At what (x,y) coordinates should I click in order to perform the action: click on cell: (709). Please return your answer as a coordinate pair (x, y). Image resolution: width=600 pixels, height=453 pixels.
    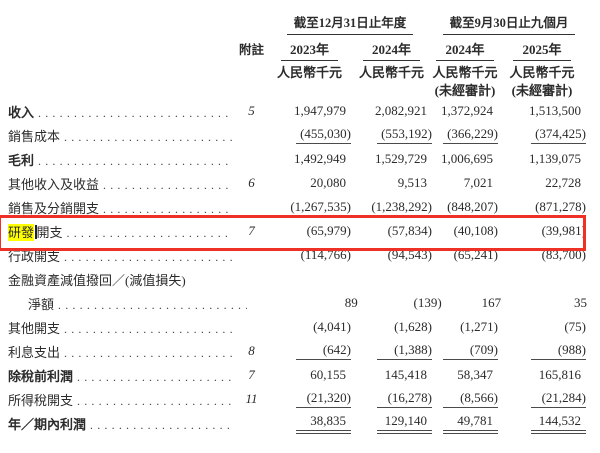
    Looking at the image, I should click on (465, 351).